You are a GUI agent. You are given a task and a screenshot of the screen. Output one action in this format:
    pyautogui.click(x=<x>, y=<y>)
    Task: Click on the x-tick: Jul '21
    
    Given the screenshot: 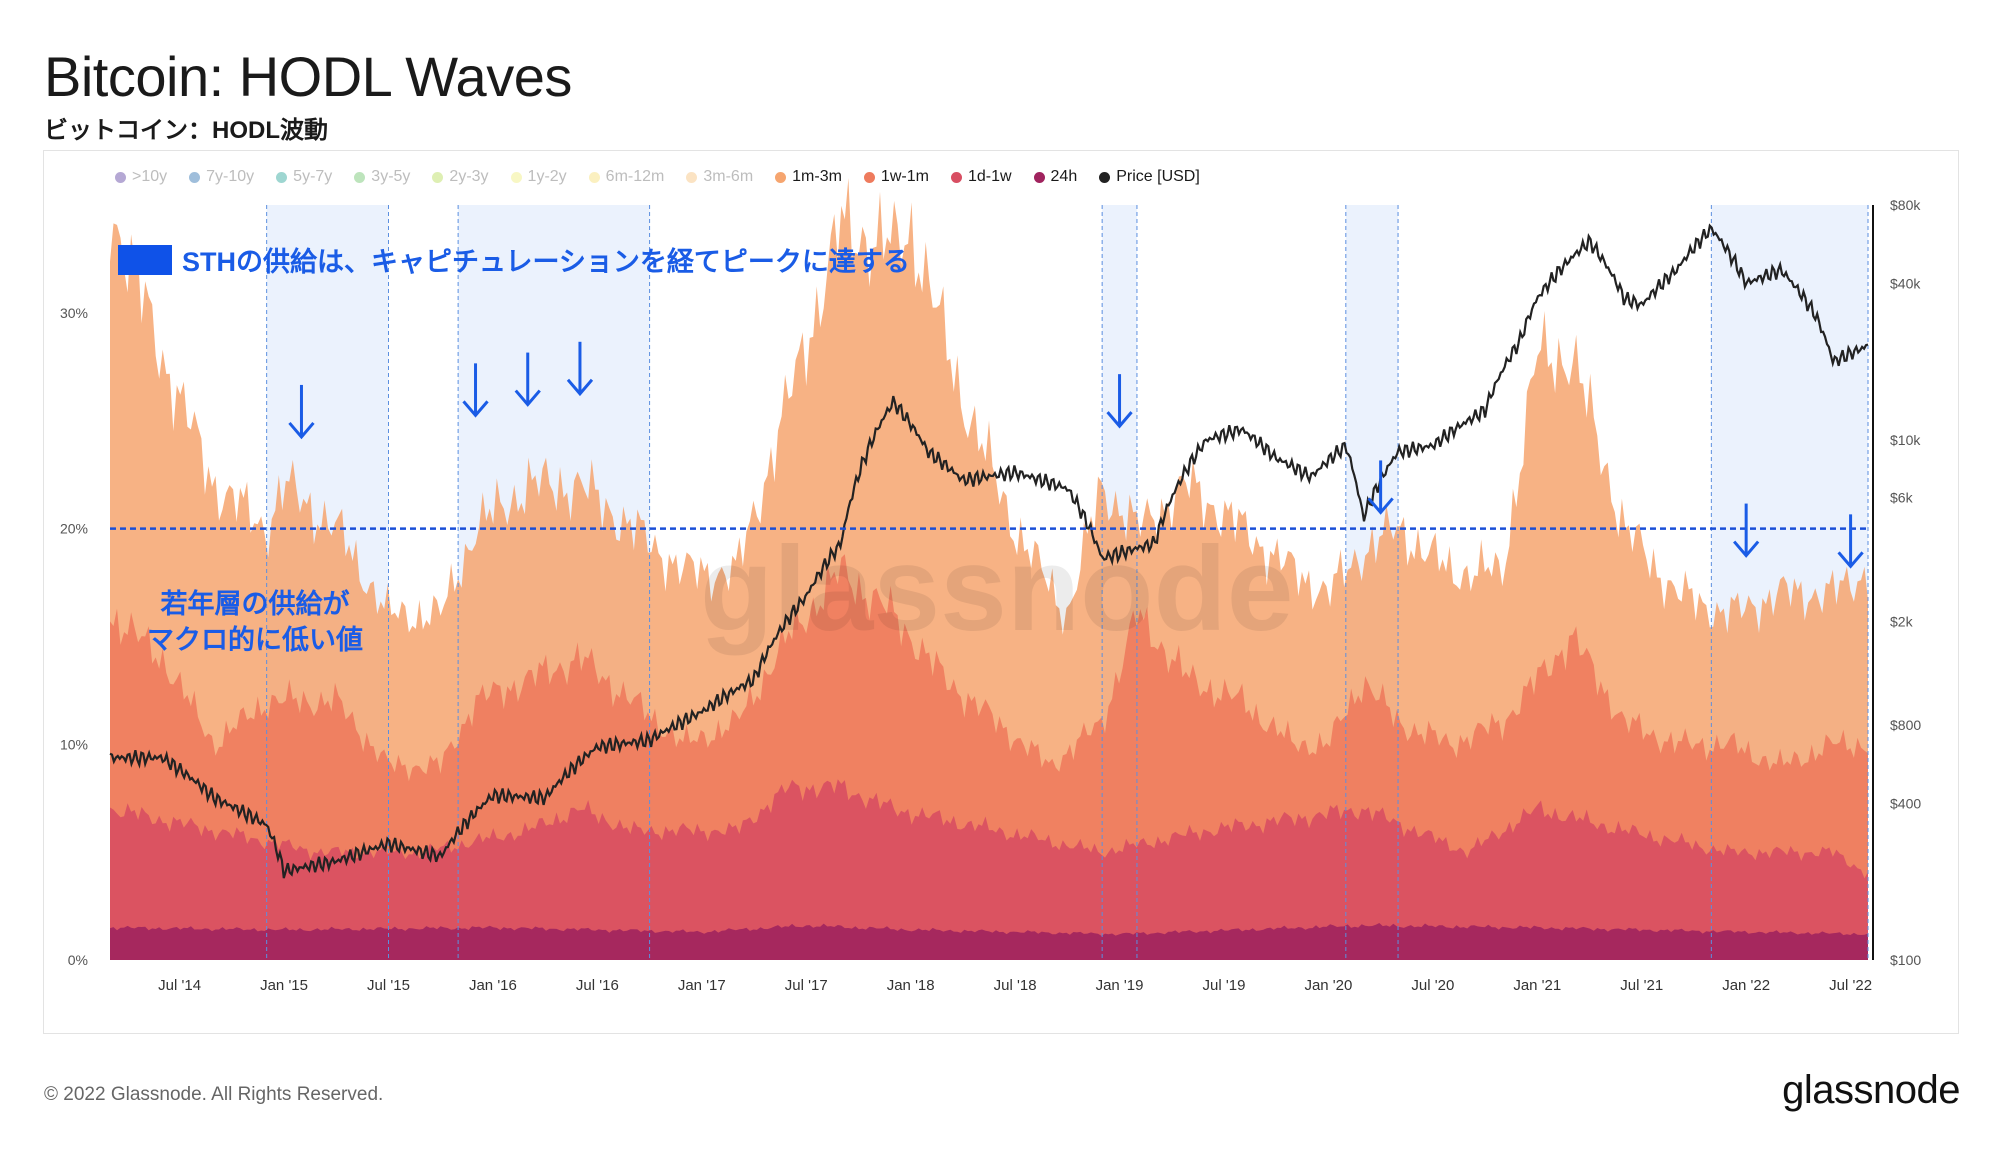 What is the action you would take?
    pyautogui.click(x=1641, y=985)
    